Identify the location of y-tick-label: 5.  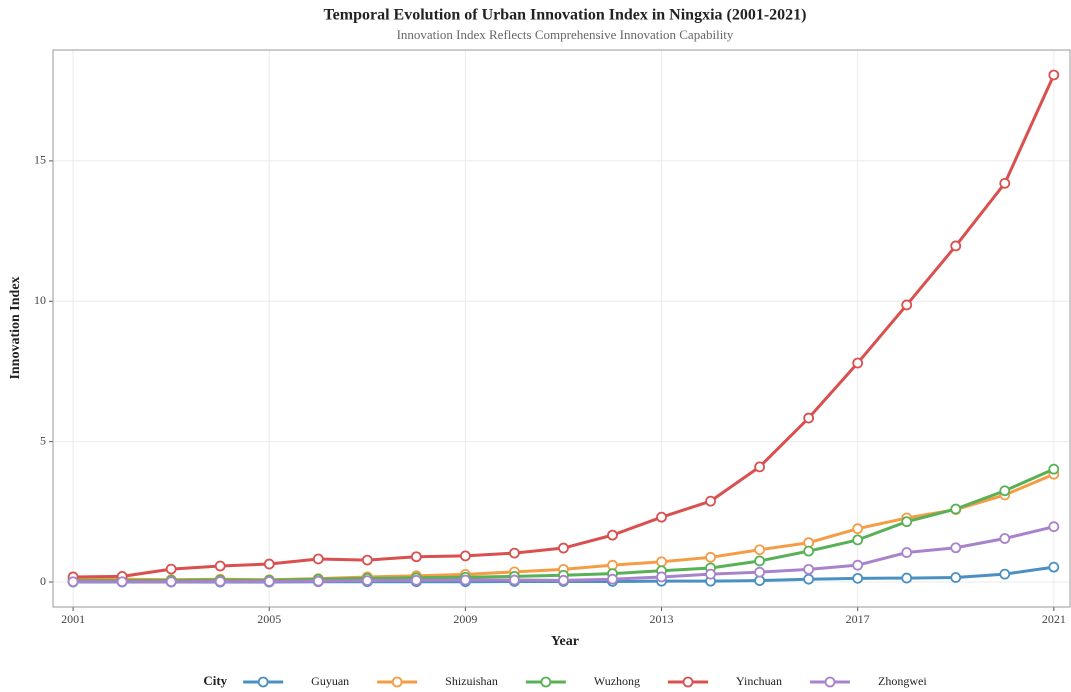
(43, 440).